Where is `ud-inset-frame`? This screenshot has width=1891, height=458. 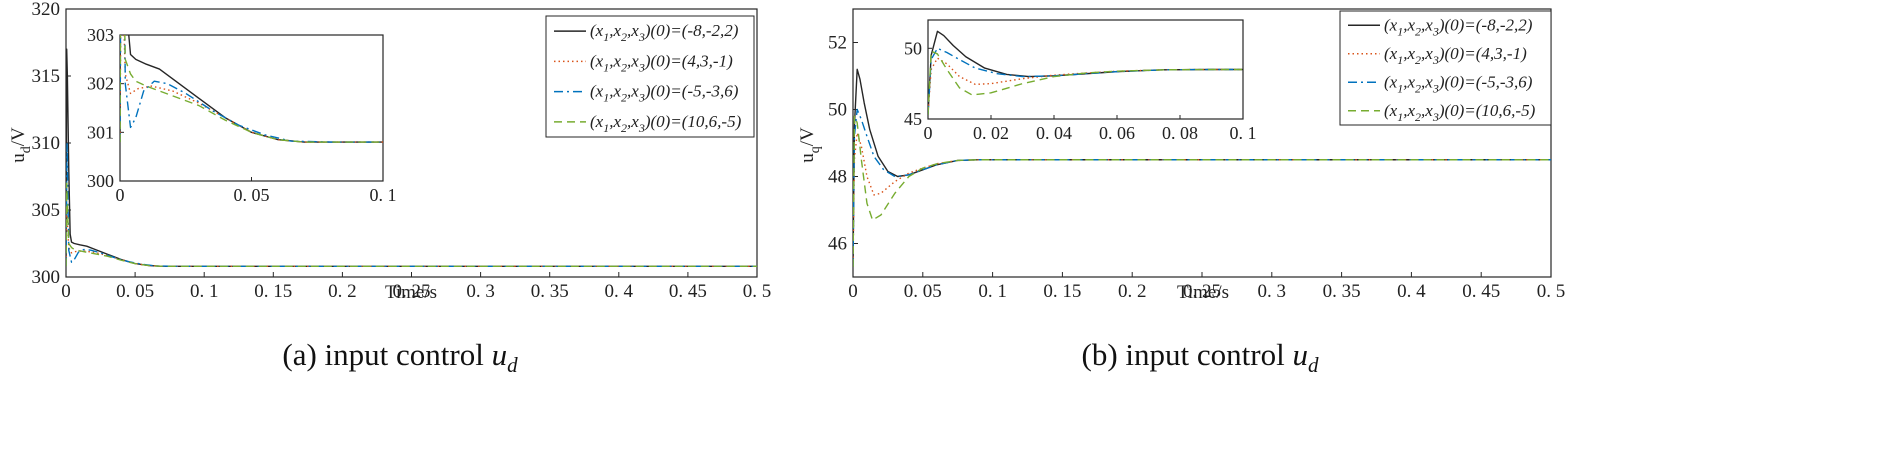
ud-inset-frame is located at coordinates (251, 108).